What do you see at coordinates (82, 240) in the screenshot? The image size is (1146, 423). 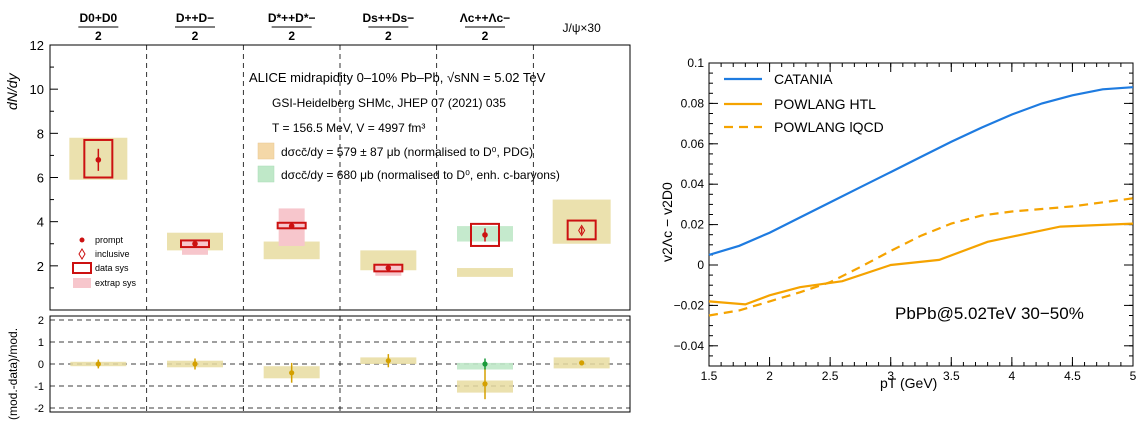 I see `prompt-legend-marker` at bounding box center [82, 240].